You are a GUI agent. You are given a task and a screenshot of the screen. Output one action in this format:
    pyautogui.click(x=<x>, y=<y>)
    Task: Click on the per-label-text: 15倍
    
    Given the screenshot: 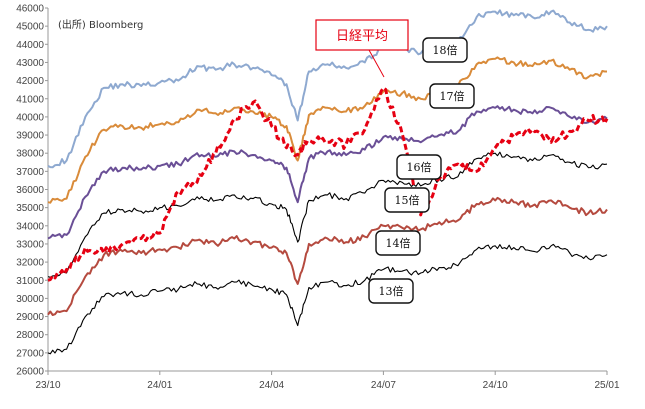 What is the action you would take?
    pyautogui.click(x=407, y=200)
    